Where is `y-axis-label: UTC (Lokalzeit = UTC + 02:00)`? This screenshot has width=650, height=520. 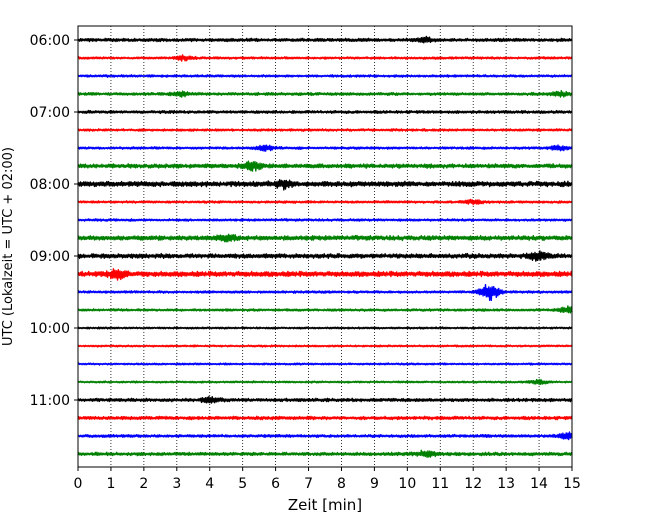 y-axis-label: UTC (Lokalzeit = UTC + 02:00) is located at coordinates (8, 246).